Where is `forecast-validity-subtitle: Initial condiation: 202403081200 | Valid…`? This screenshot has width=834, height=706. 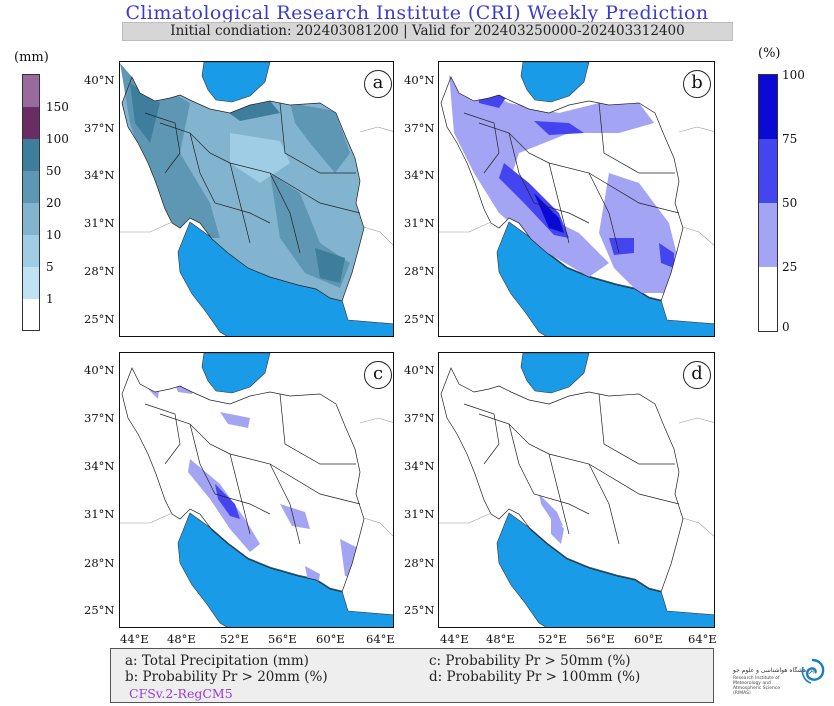
forecast-validity-subtitle: Initial condiation: 202403081200 | Valid… is located at coordinates (427, 31).